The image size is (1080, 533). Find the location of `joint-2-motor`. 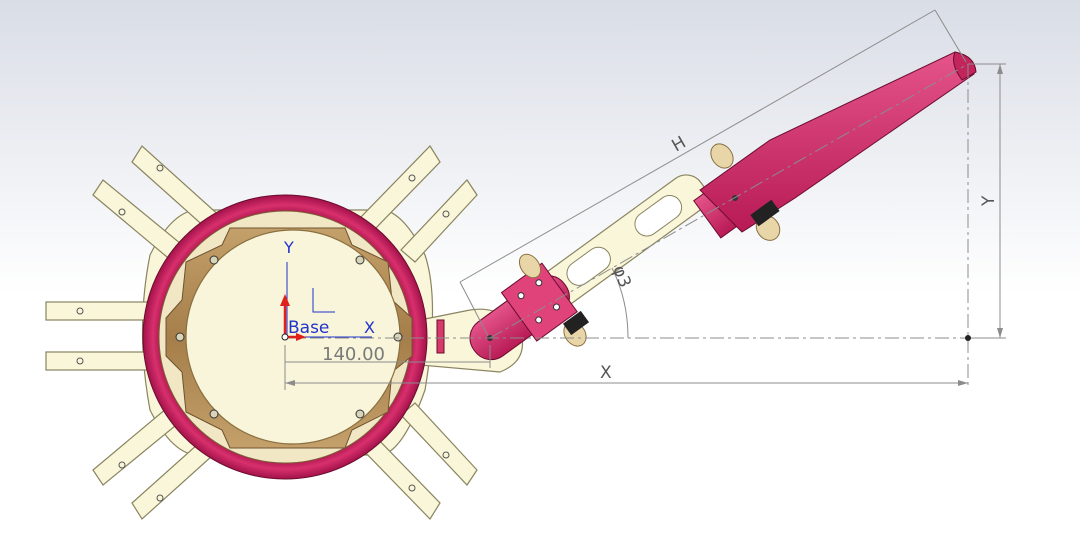

joint-2-motor is located at coordinates (765, 213).